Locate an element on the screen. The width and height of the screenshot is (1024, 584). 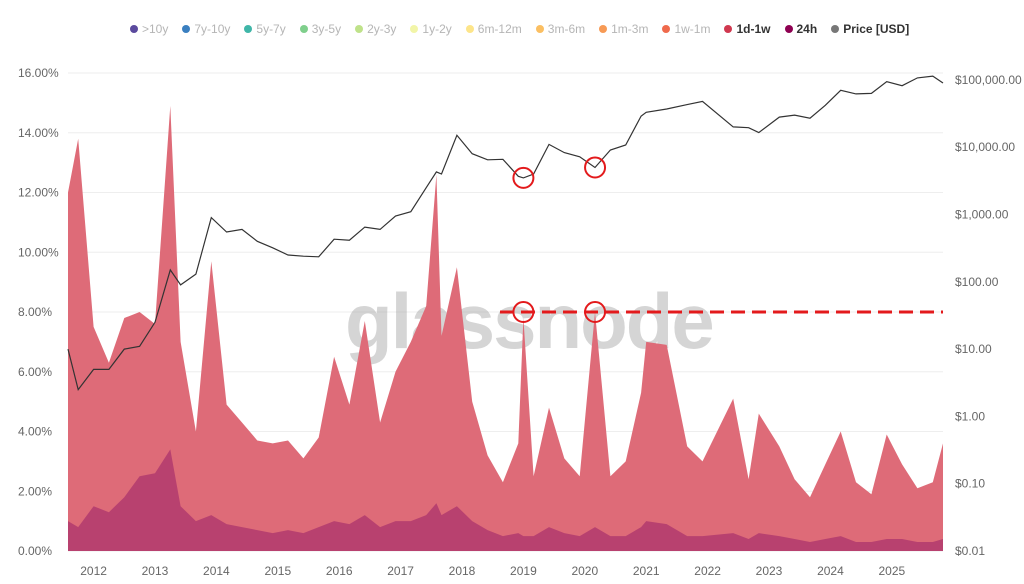
legend-label: 6m-12m is located at coordinates (499, 29).